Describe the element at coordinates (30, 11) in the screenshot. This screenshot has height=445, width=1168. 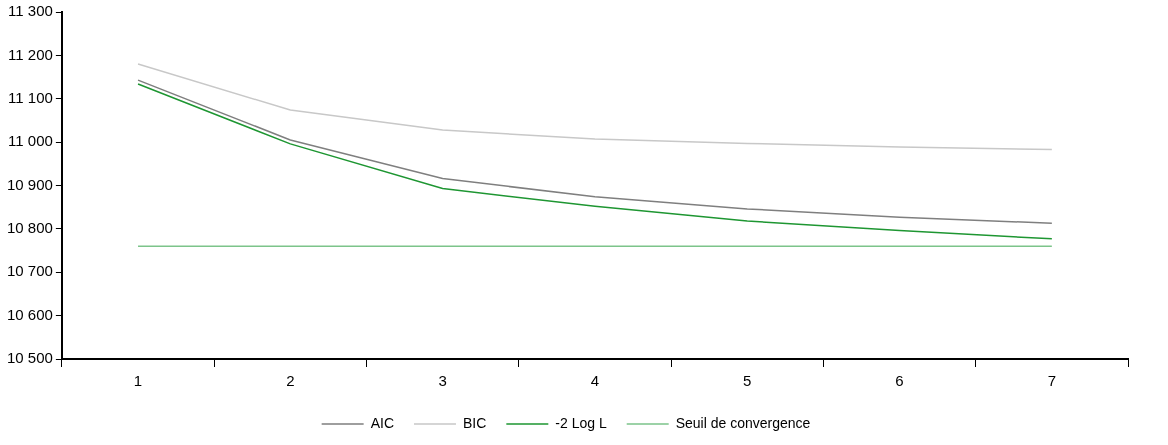
I see `y-tick-label: 11 300` at that location.